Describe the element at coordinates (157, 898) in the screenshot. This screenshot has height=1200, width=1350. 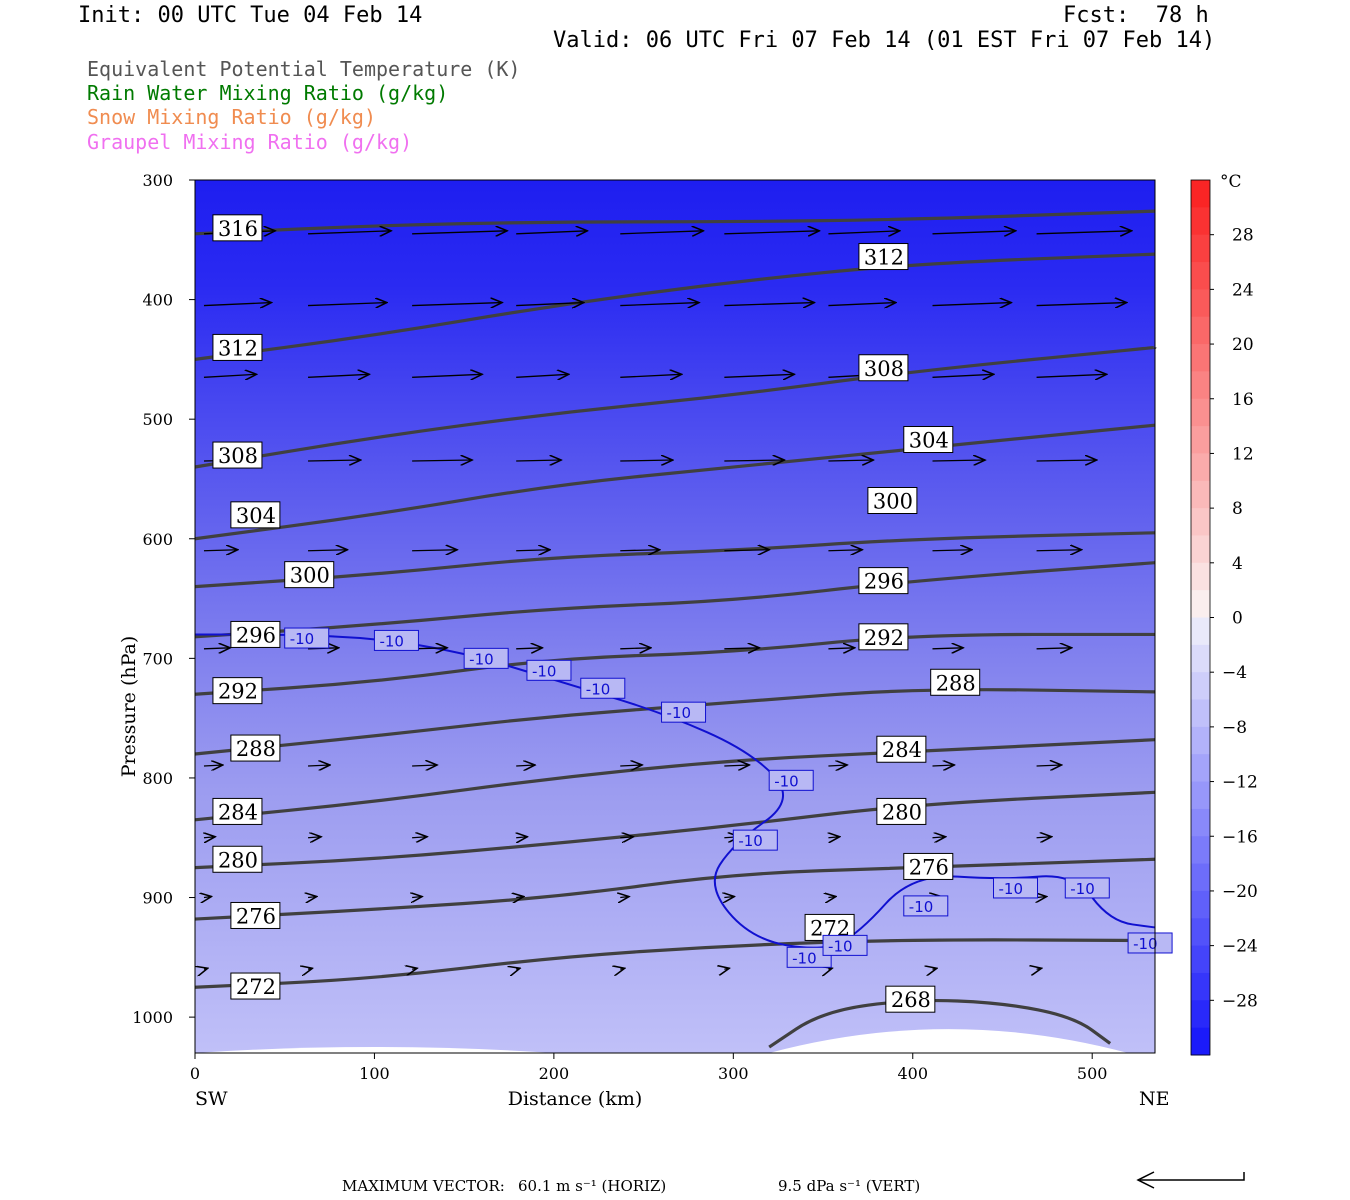
I see `y-tick-label: 900` at that location.